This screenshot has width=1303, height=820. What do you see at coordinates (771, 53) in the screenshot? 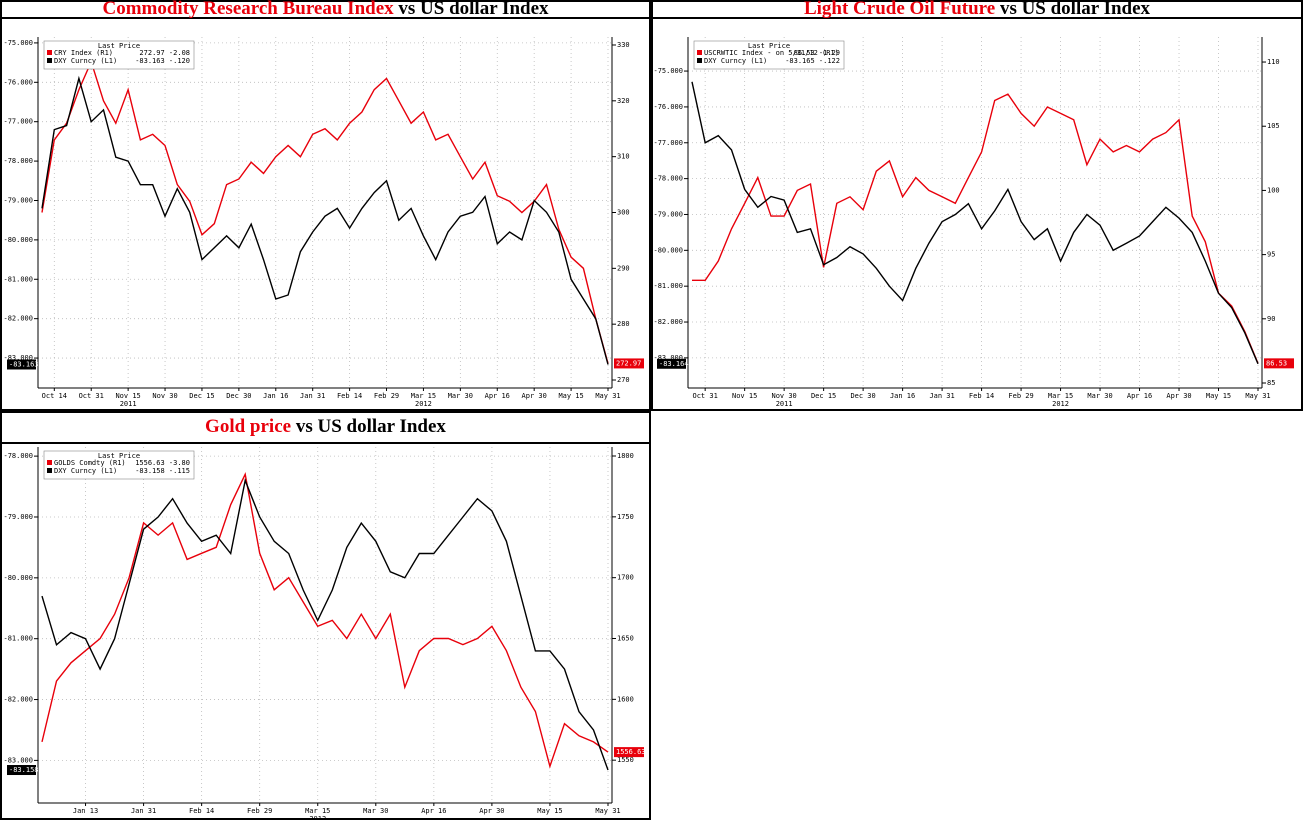
I see `legend-name: USCRWTIC Index - on 5/31/12 (R1)` at bounding box center [771, 53].